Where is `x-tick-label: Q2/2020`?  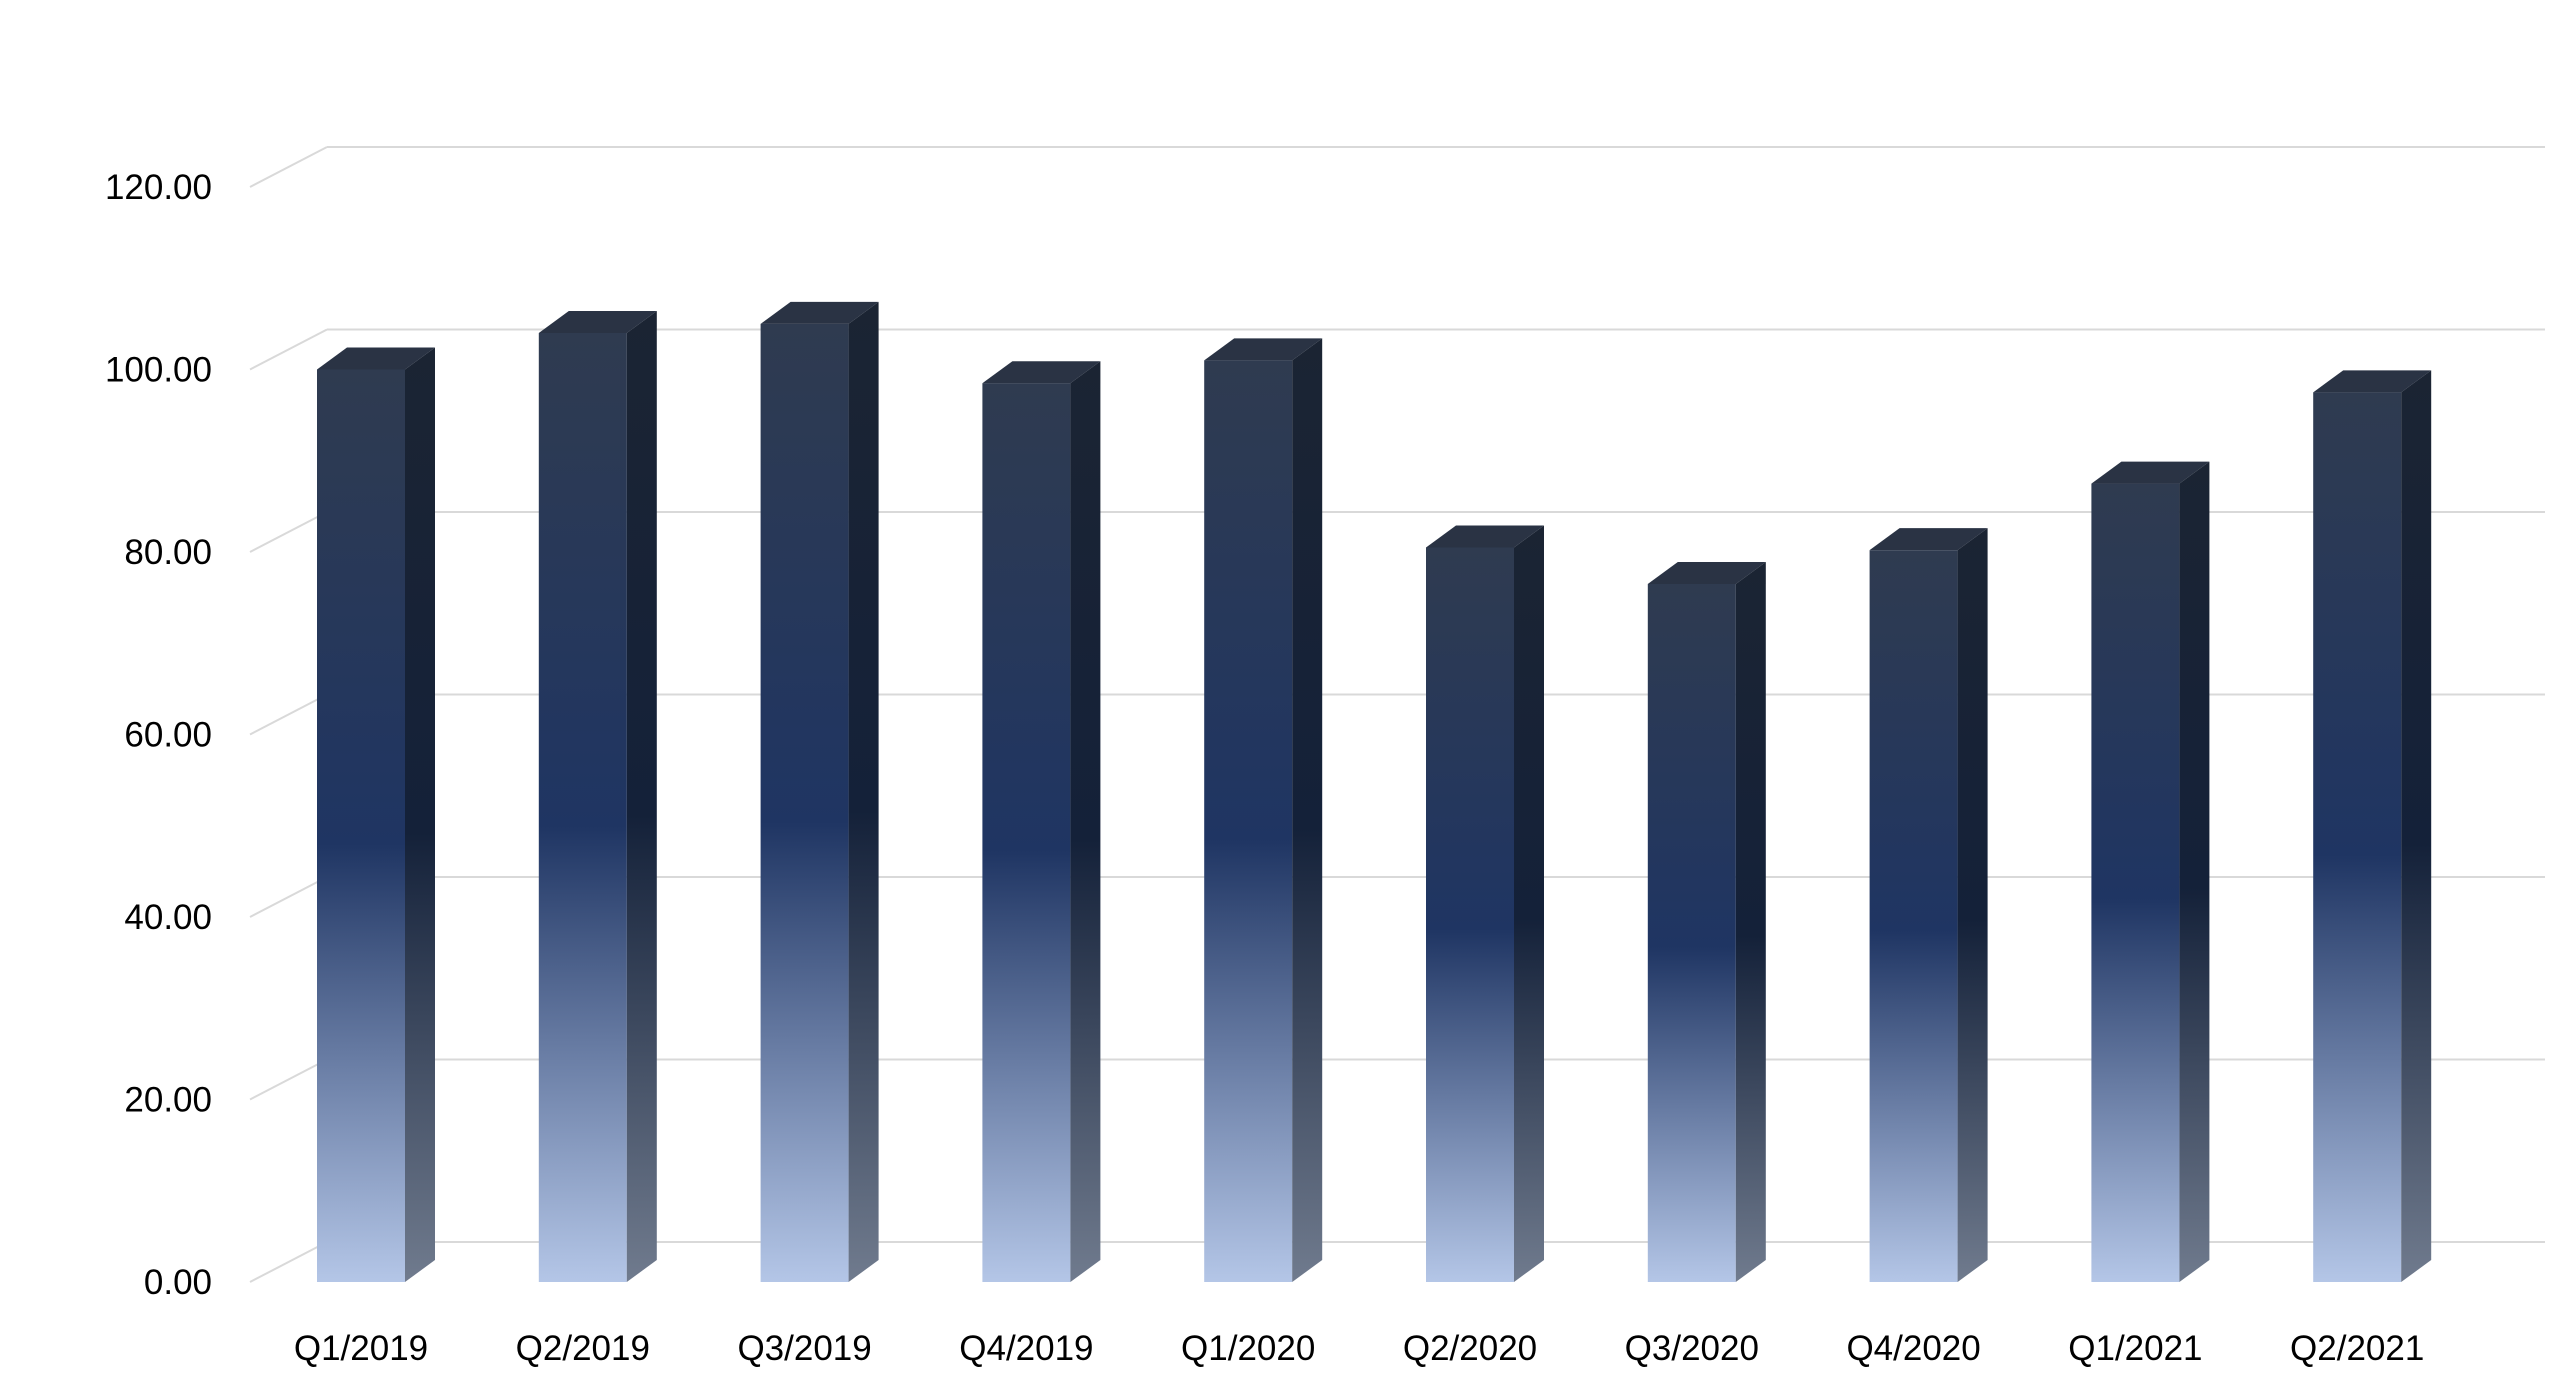
x-tick-label: Q2/2020 is located at coordinates (1470, 1348).